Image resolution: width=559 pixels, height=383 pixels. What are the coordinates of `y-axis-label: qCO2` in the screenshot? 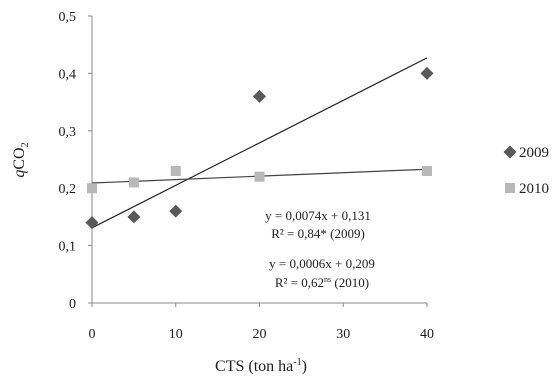 It's located at (21, 159).